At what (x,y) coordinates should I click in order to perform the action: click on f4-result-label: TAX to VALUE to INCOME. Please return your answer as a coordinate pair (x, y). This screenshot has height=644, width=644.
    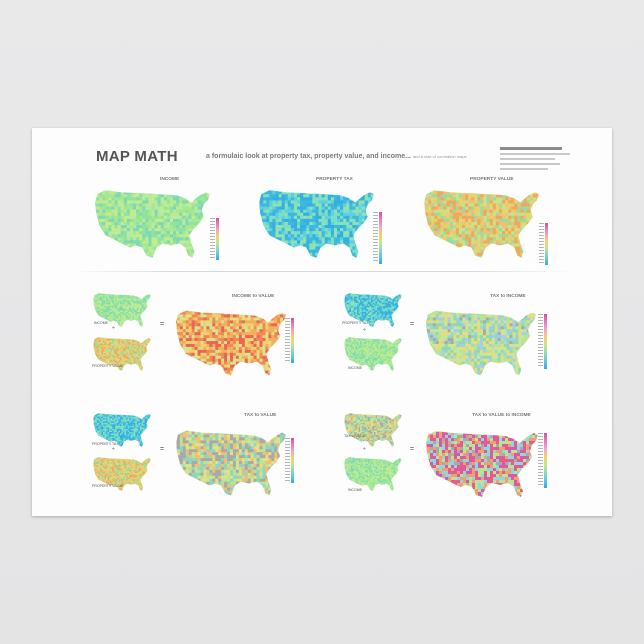
    Looking at the image, I should click on (501, 415).